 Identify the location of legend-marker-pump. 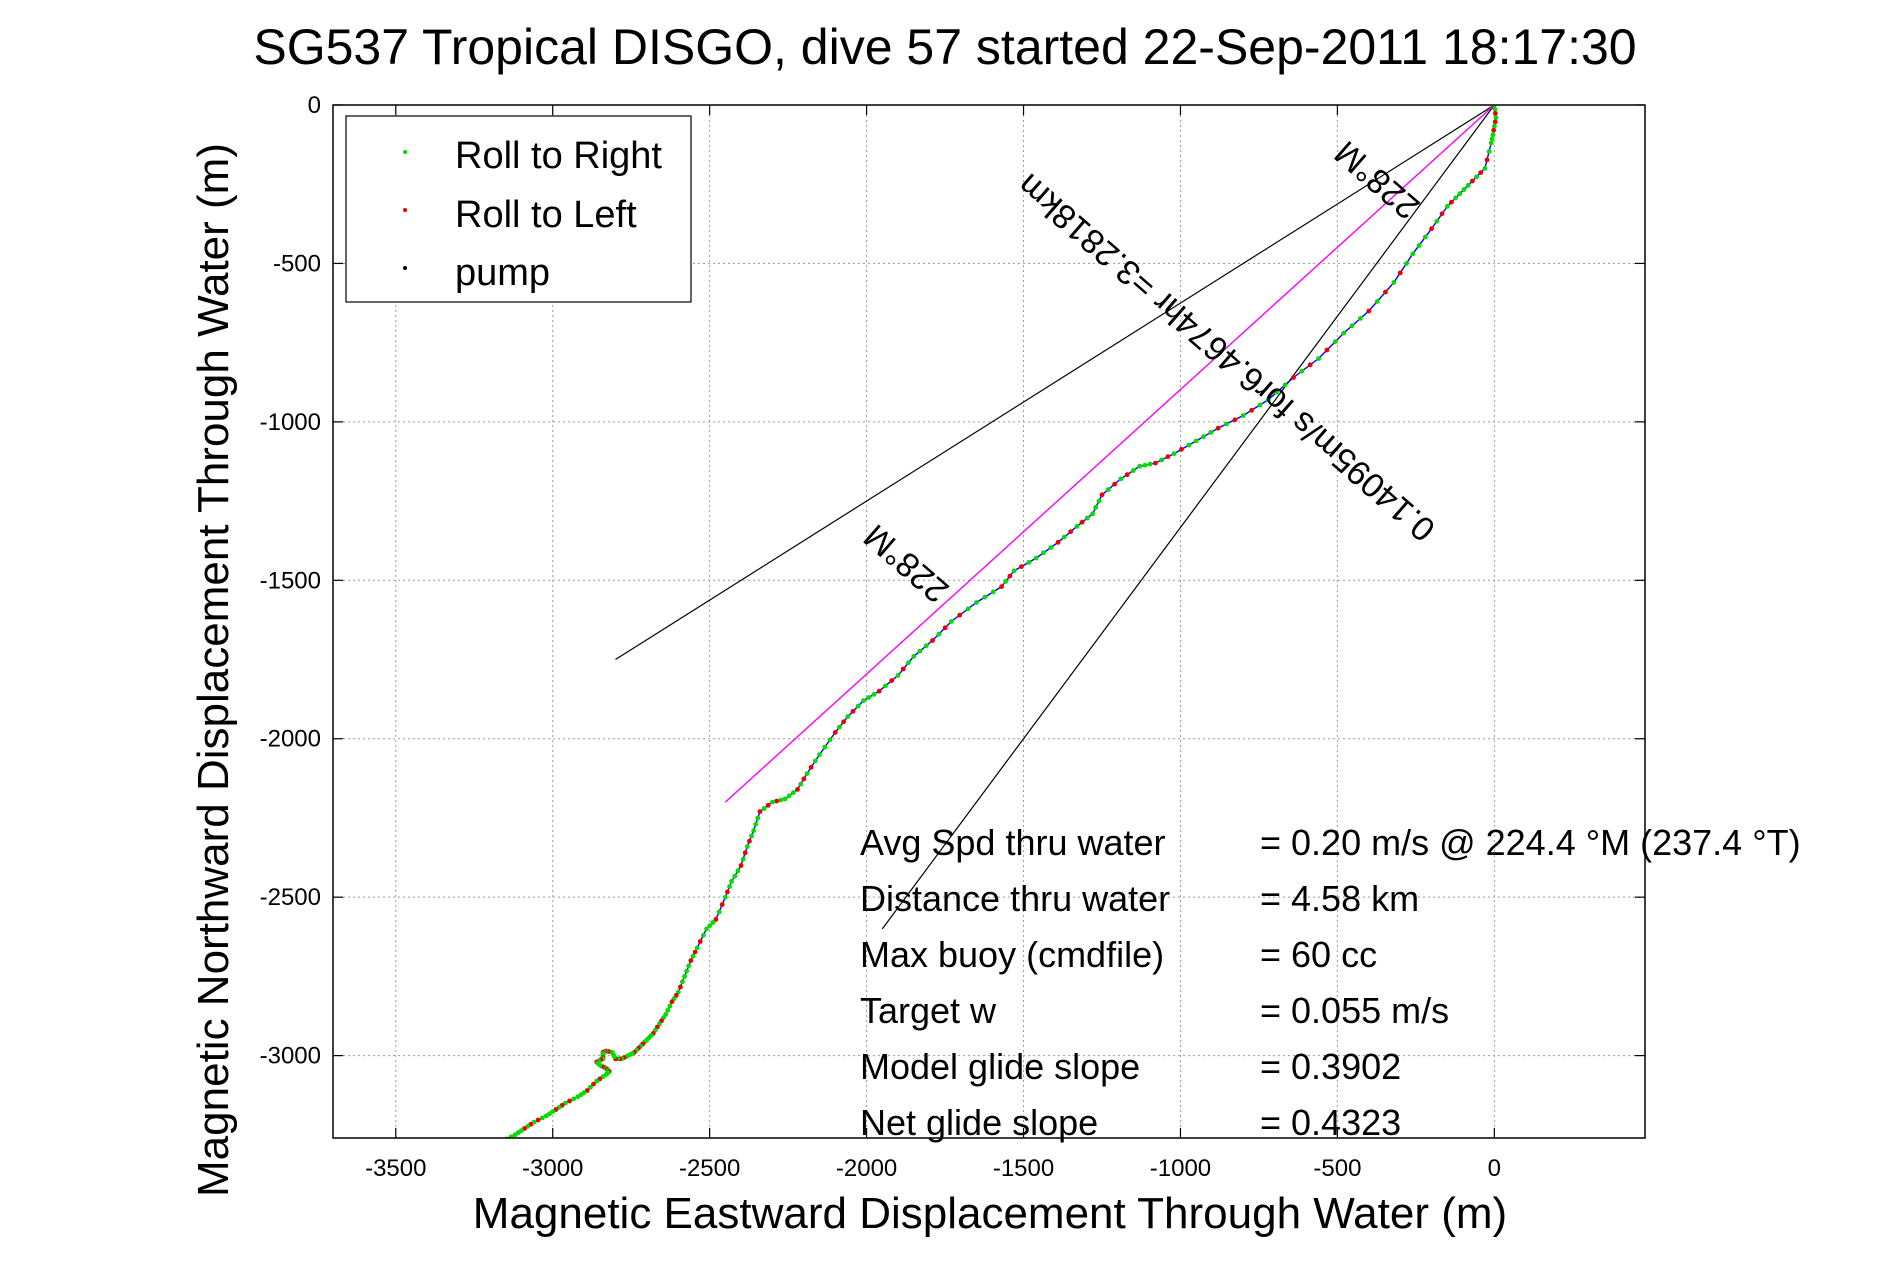
(405, 268).